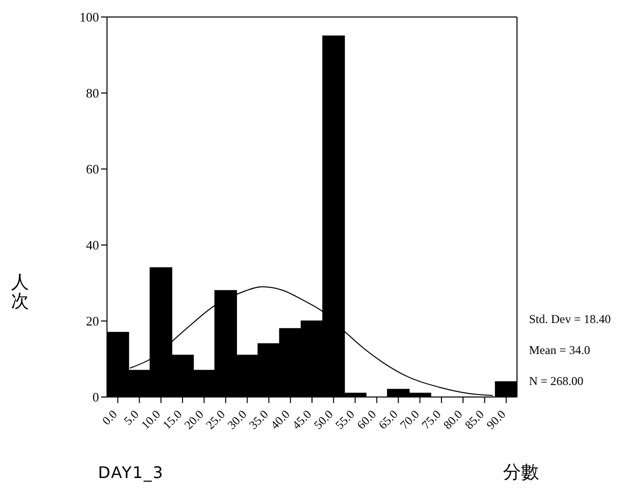 The image size is (641, 489). I want to click on y-tick-label: 40, so click(92, 245).